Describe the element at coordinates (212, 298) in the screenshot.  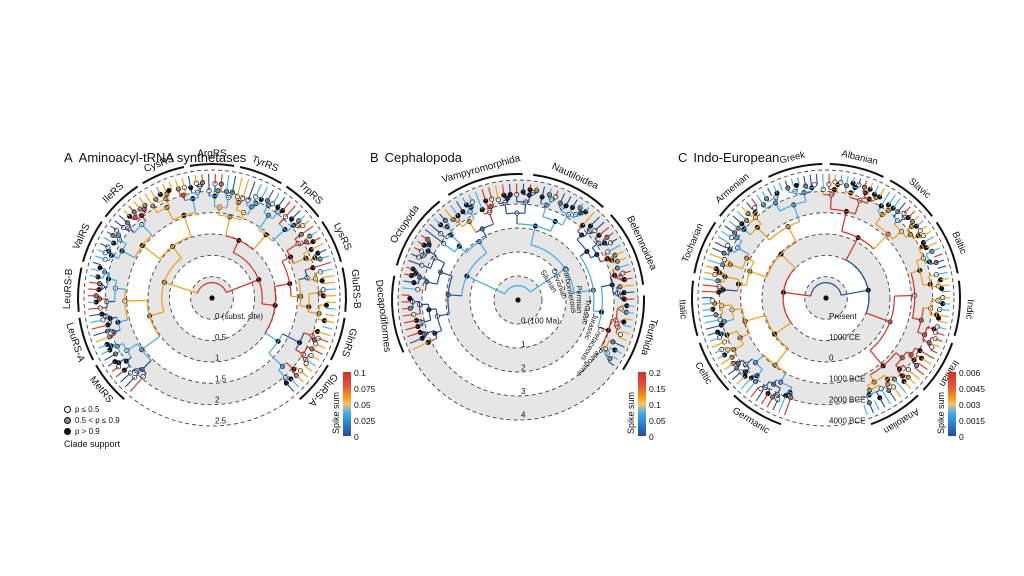
I see `scale-circle` at that location.